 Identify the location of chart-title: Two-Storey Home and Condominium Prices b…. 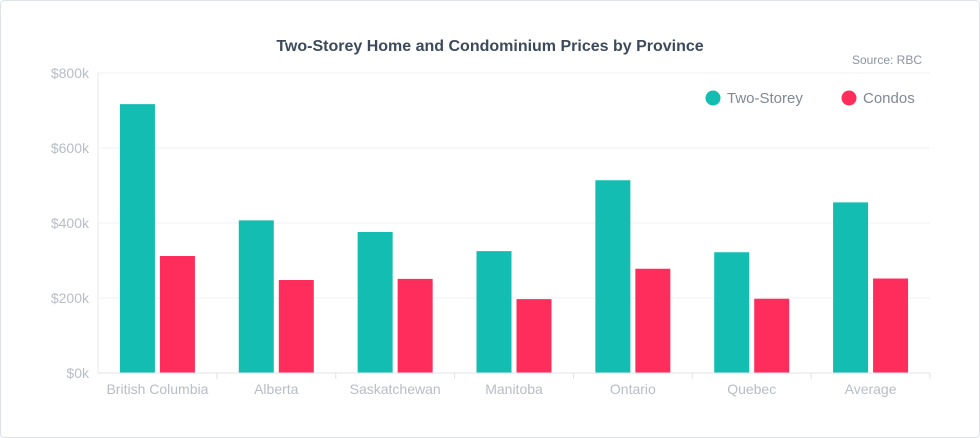
(490, 46).